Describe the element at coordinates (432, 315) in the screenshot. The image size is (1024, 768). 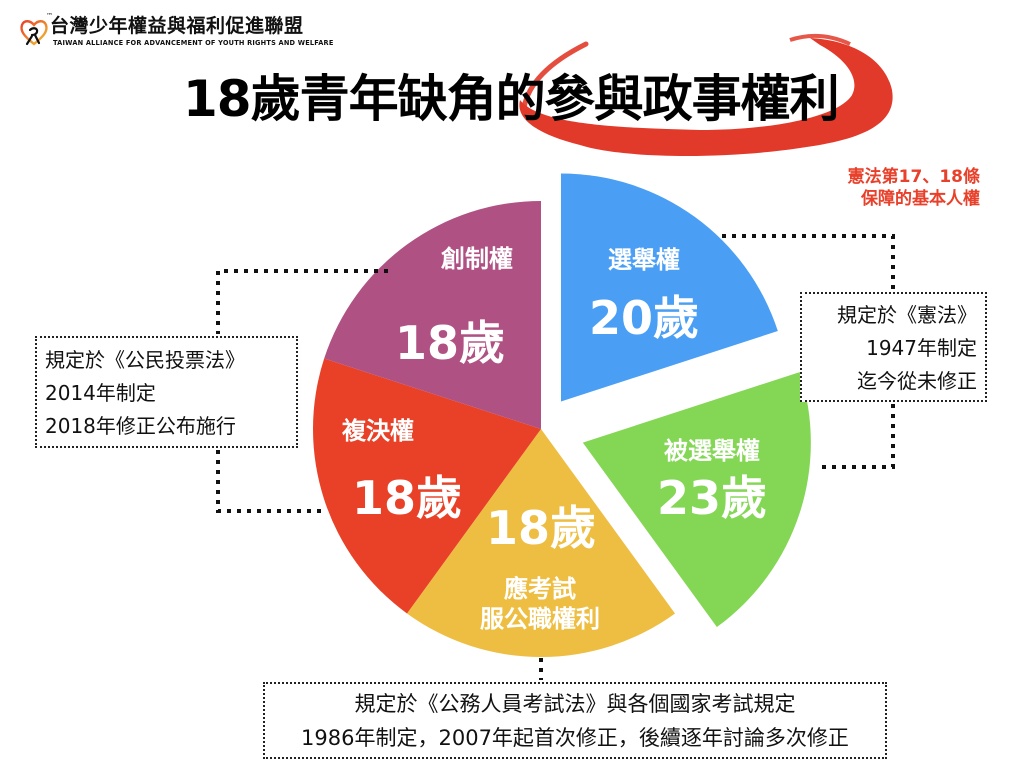
I see `slice-initiative-right` at that location.